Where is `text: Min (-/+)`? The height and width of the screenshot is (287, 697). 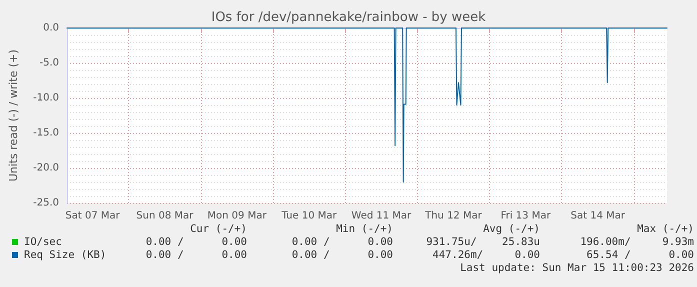
text: Min (-/+) is located at coordinates (364, 229).